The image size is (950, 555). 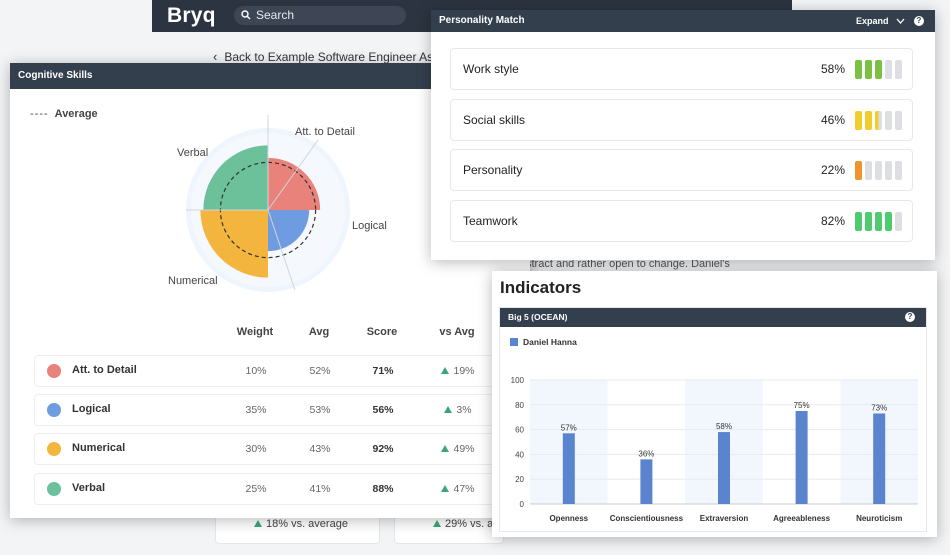 What do you see at coordinates (569, 427) in the screenshot?
I see `bar-value-label: 57%` at bounding box center [569, 427].